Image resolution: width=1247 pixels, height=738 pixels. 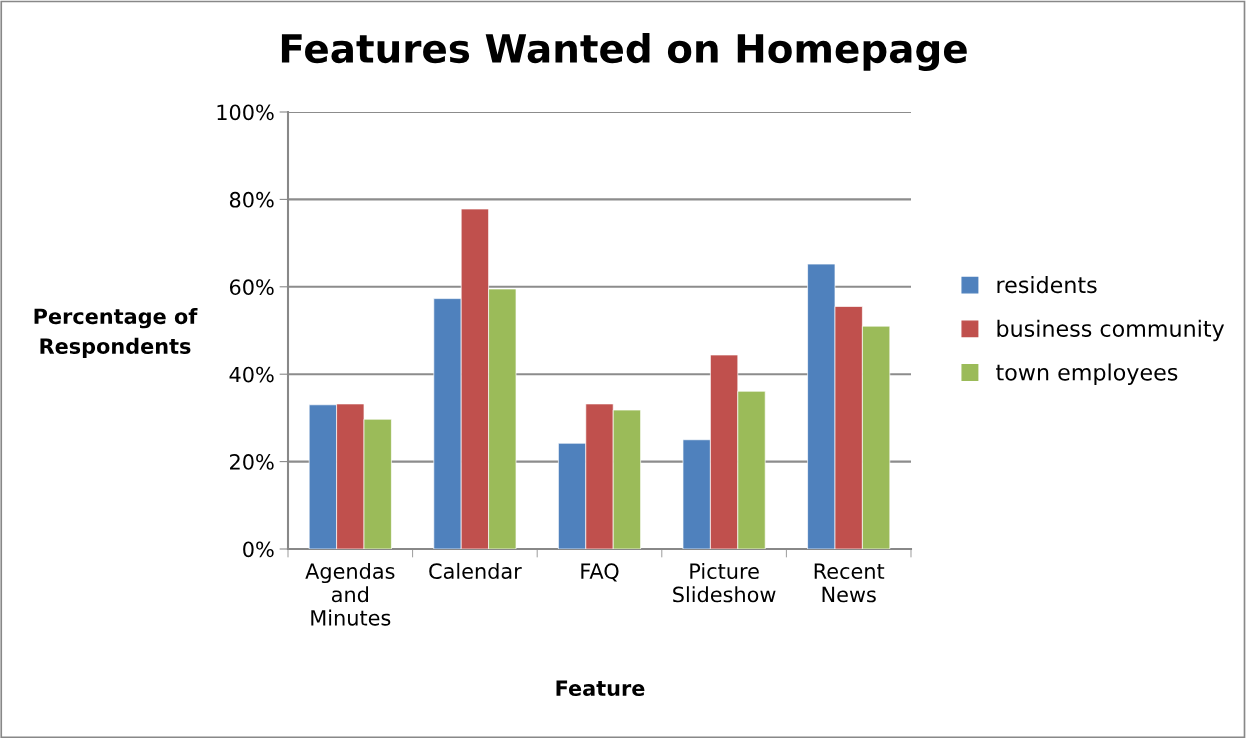 I want to click on legend-label: town employees, so click(x=1087, y=374).